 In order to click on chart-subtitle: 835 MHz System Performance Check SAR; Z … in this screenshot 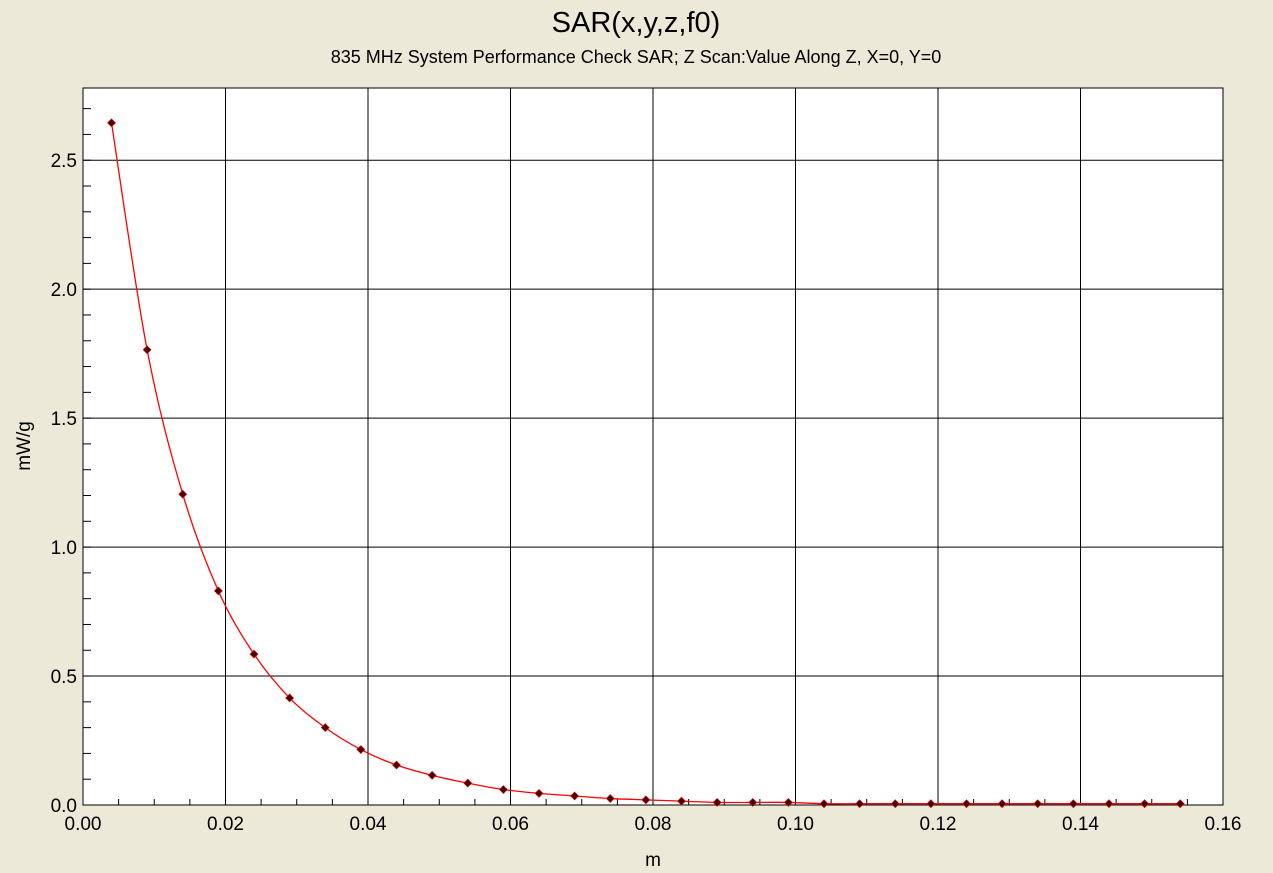, I will do `click(636, 57)`.